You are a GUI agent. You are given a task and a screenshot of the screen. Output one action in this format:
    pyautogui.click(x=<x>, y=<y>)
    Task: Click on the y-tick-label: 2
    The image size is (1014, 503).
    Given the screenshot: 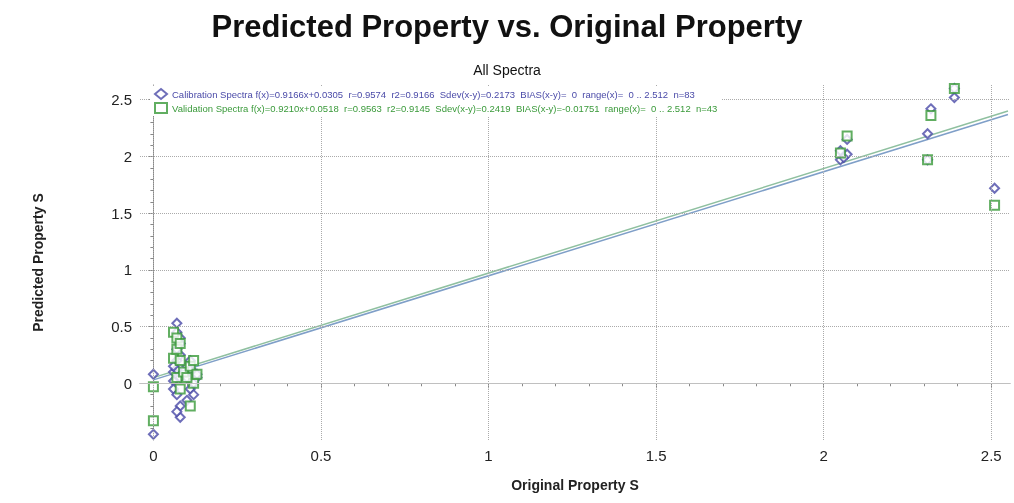 What is the action you would take?
    pyautogui.click(x=127, y=156)
    